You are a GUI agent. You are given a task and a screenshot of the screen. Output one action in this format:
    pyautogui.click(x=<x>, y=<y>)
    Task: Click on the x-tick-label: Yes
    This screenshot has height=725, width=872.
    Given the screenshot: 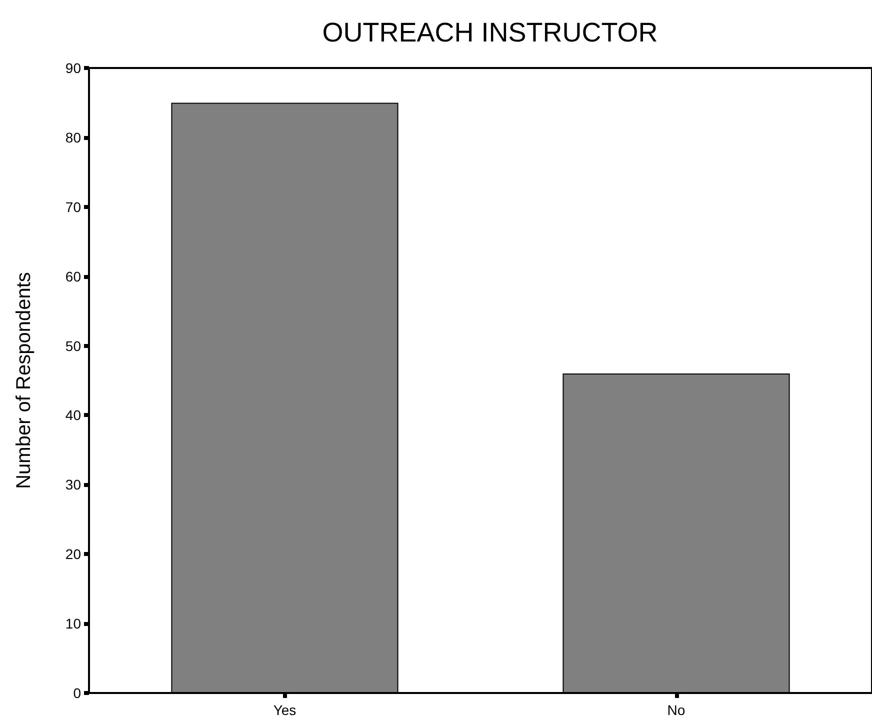 What is the action you would take?
    pyautogui.click(x=284, y=710)
    